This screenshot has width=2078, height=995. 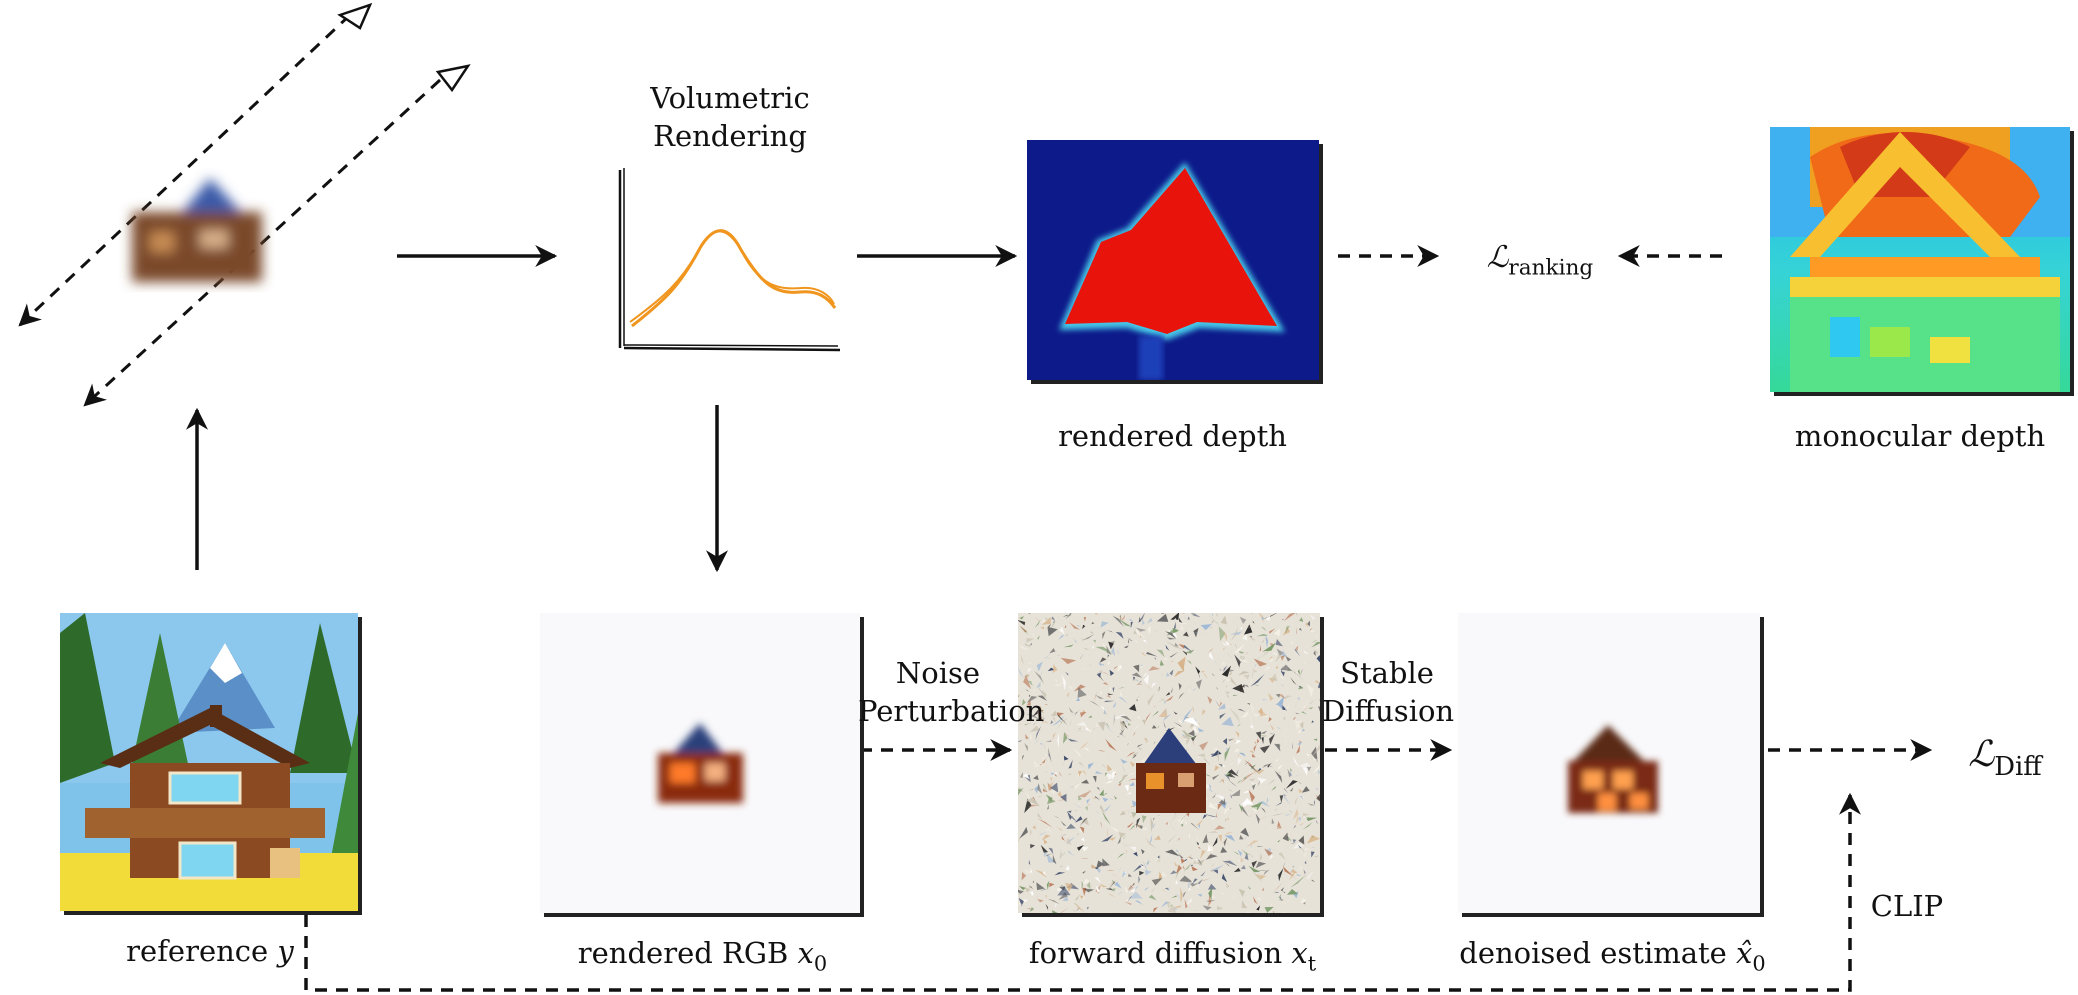 I want to click on volumetric-rendering-label: Volumetric Rendering, so click(x=730, y=117).